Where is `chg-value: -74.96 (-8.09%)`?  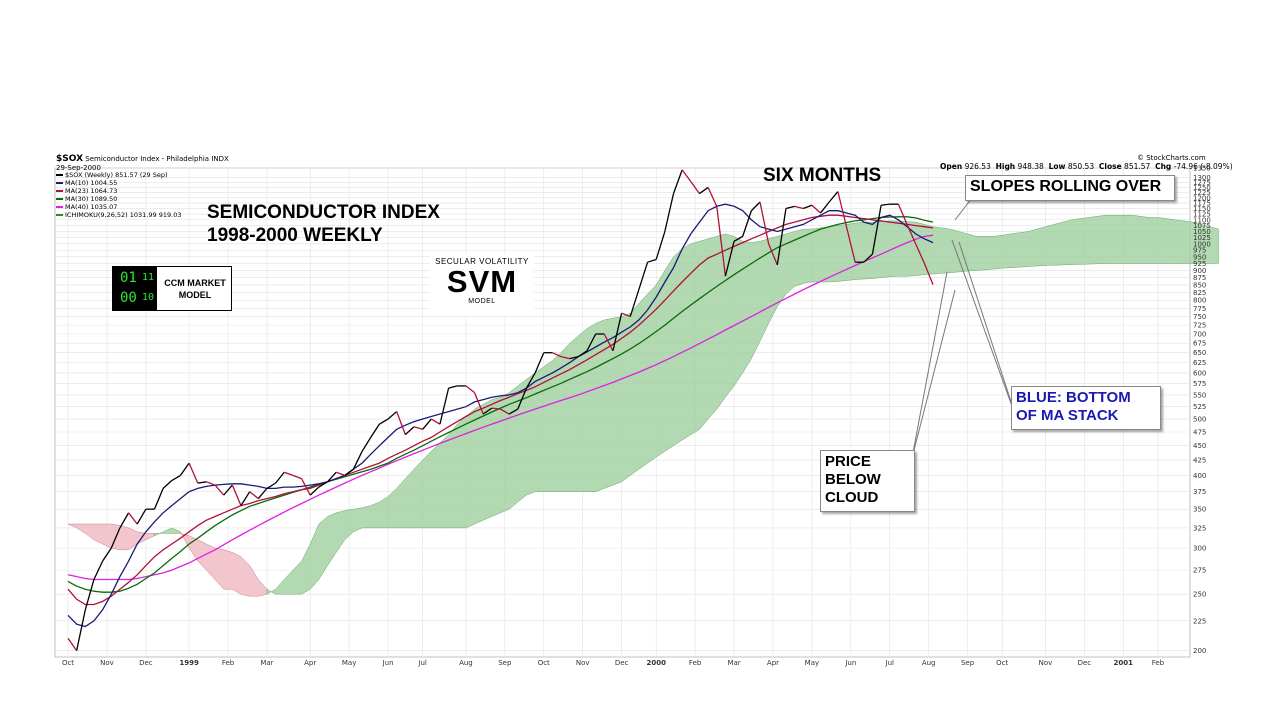
chg-value: -74.96 (-8.09%) is located at coordinates (1203, 166).